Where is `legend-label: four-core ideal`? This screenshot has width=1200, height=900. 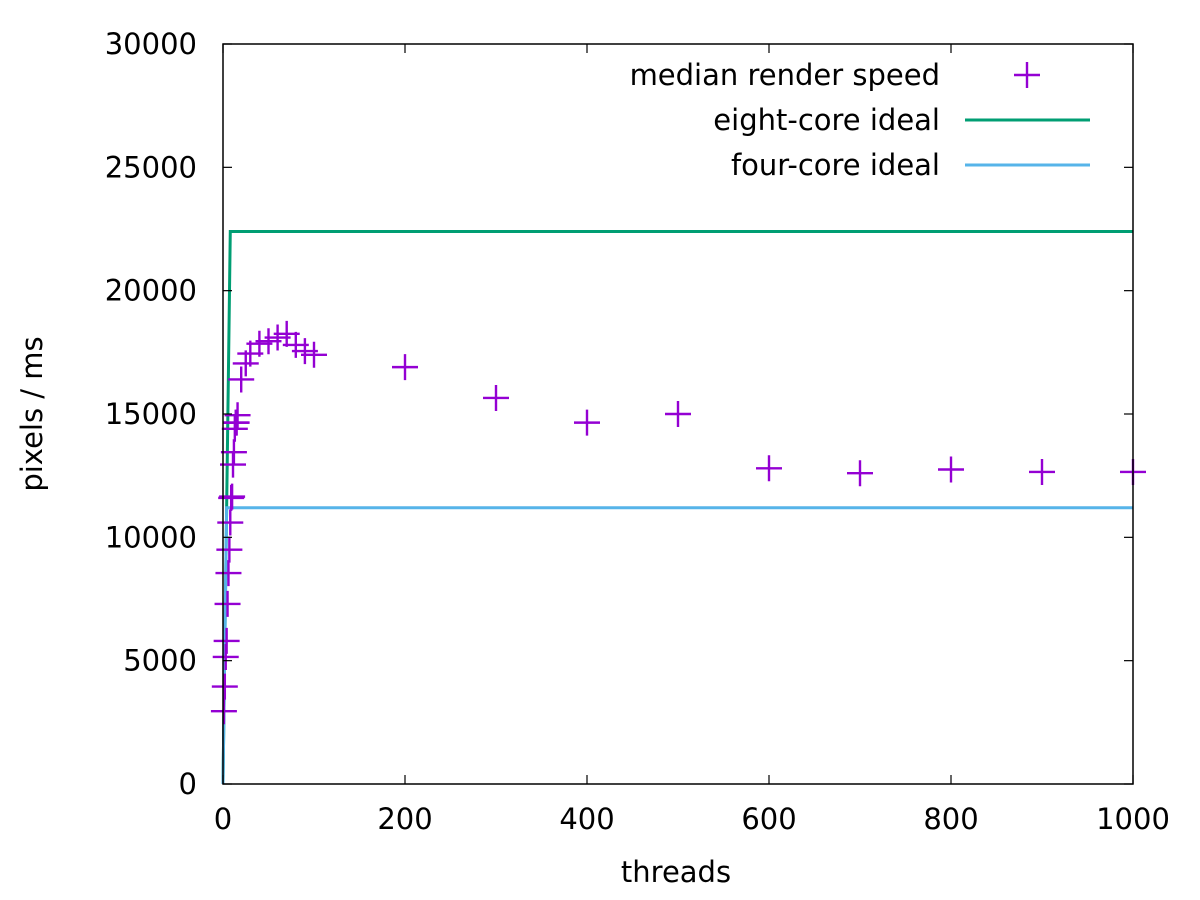 legend-label: four-core ideal is located at coordinates (835, 165).